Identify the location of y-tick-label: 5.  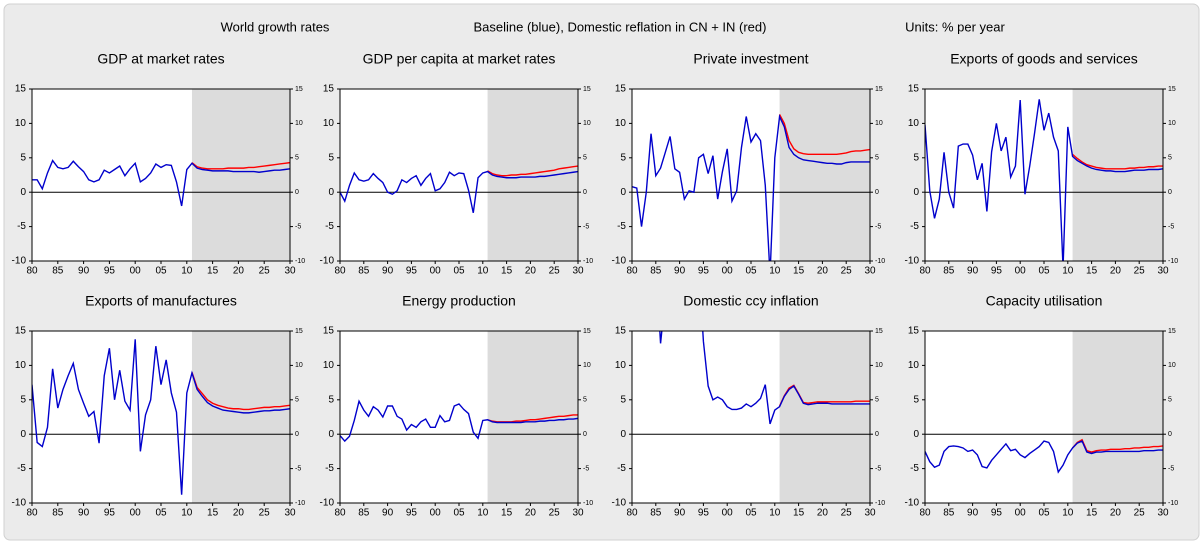
(23, 157).